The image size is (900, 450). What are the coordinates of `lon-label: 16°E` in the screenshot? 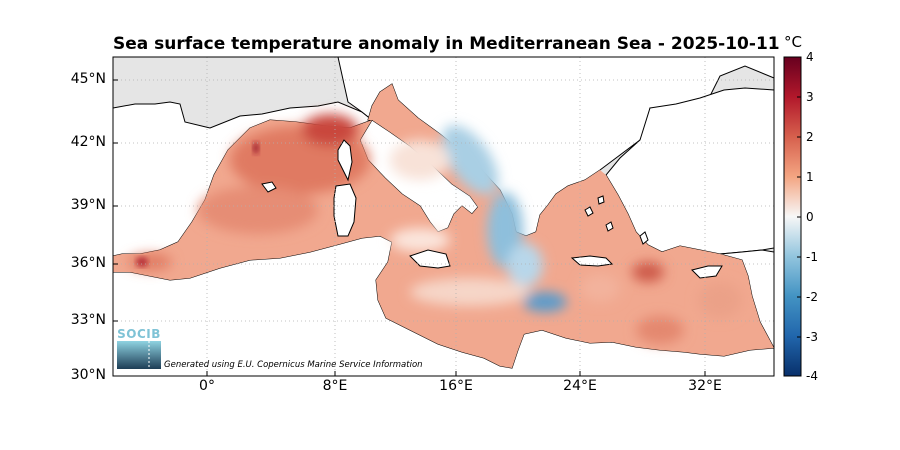 It's located at (456, 386).